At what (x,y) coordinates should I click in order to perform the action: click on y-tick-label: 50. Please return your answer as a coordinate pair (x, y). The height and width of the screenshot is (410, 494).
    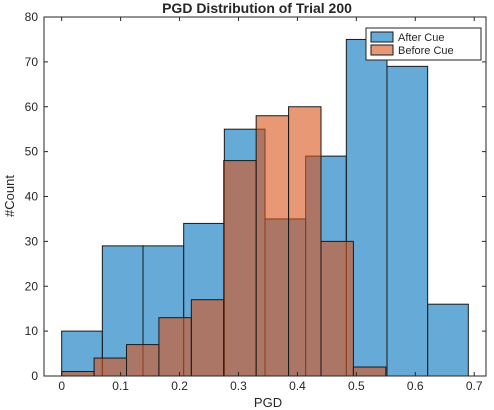
    Looking at the image, I should click on (32, 152).